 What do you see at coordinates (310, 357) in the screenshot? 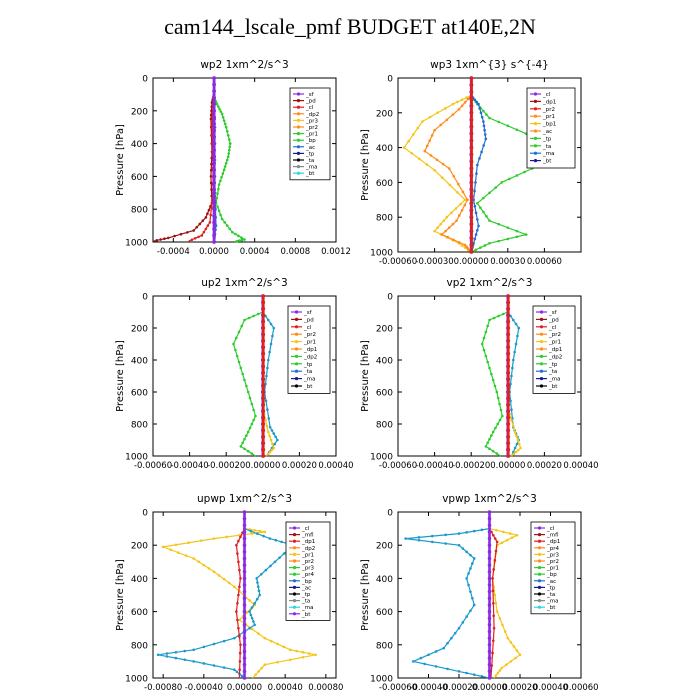
I see `legend-label: _dp2` at bounding box center [310, 357].